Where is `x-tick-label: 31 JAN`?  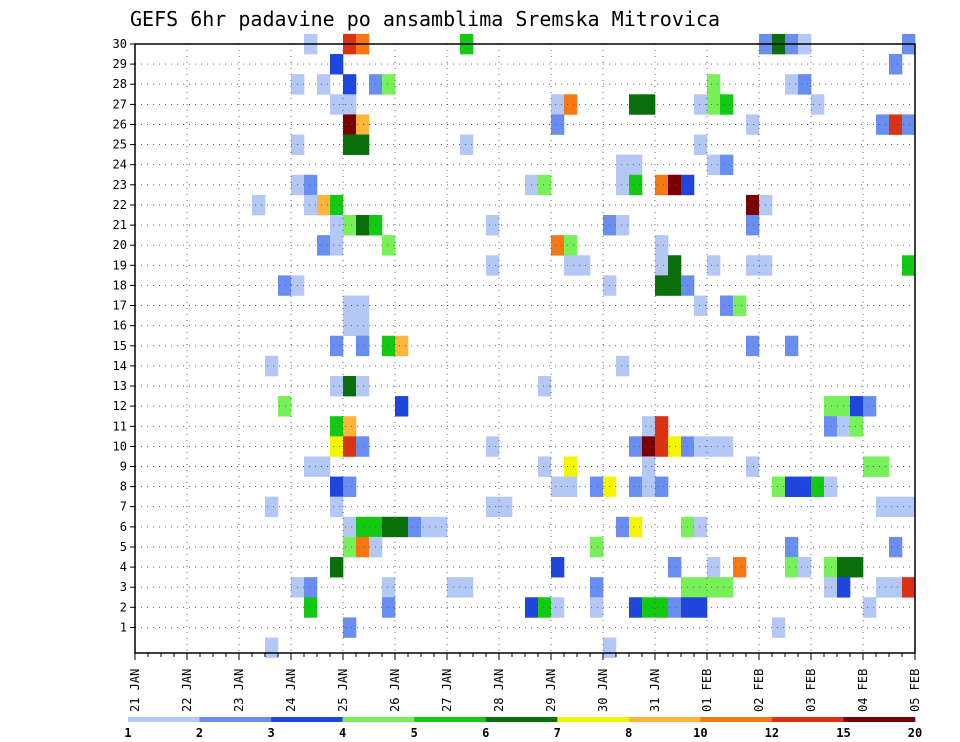
x-tick-label: 31 JAN is located at coordinates (655, 690).